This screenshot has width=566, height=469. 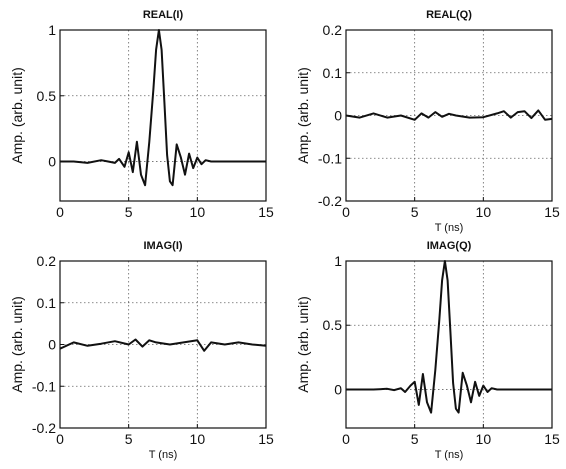 I want to click on subplot-title: REAL(I), so click(x=163, y=15).